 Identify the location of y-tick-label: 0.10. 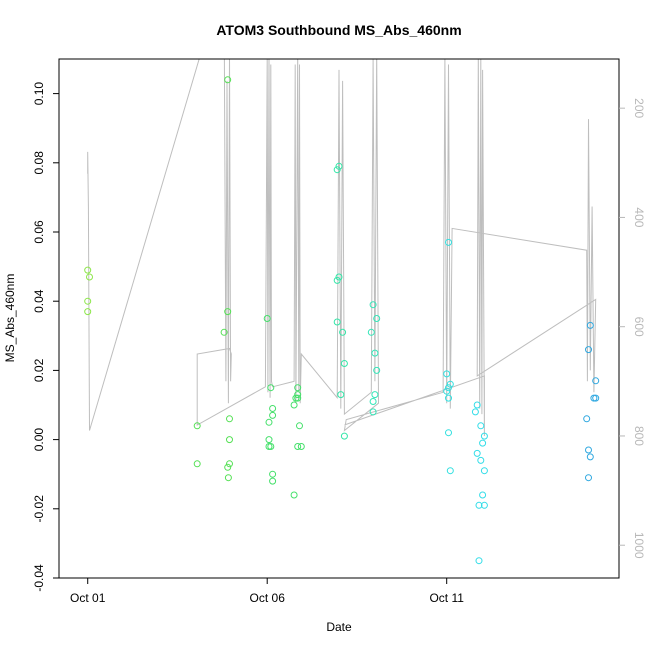
(39, 94).